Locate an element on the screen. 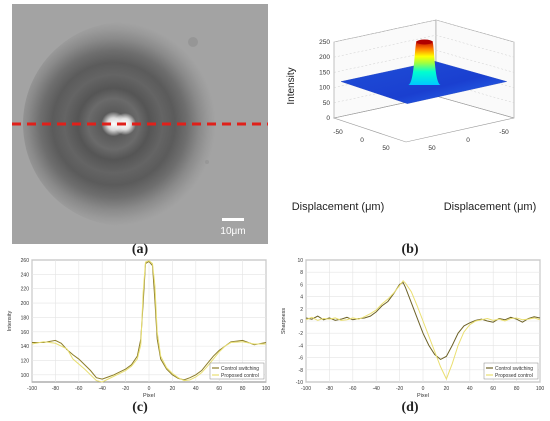 The width and height of the screenshot is (550, 421). chart-d-y-tick-label: 8 is located at coordinates (301, 273).